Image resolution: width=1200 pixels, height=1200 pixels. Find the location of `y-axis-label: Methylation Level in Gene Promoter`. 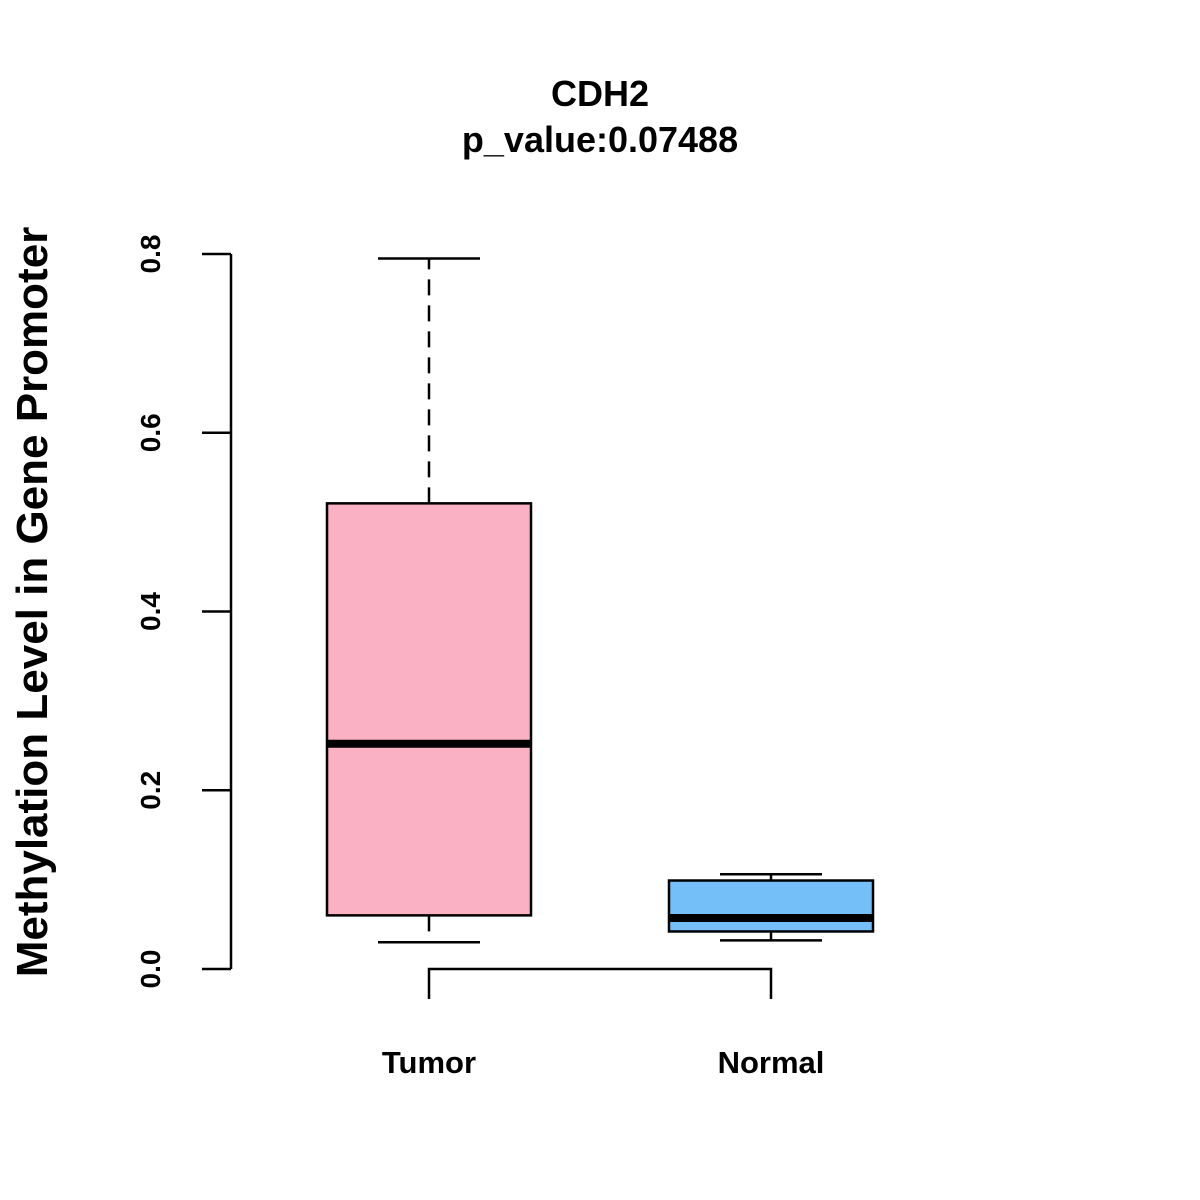

y-axis-label: Methylation Level in Gene Promoter is located at coordinates (32, 602).